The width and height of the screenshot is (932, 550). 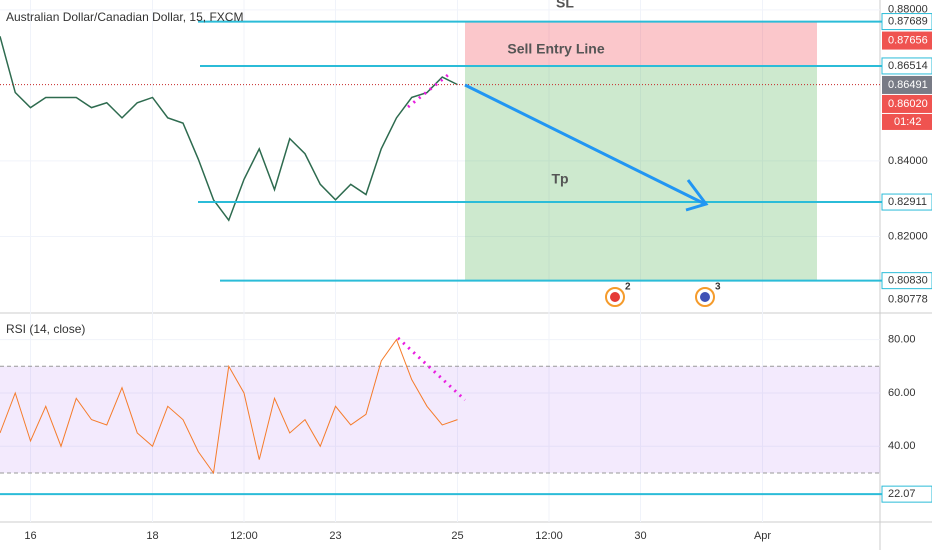 I want to click on annotation: Tp, so click(x=559, y=179).